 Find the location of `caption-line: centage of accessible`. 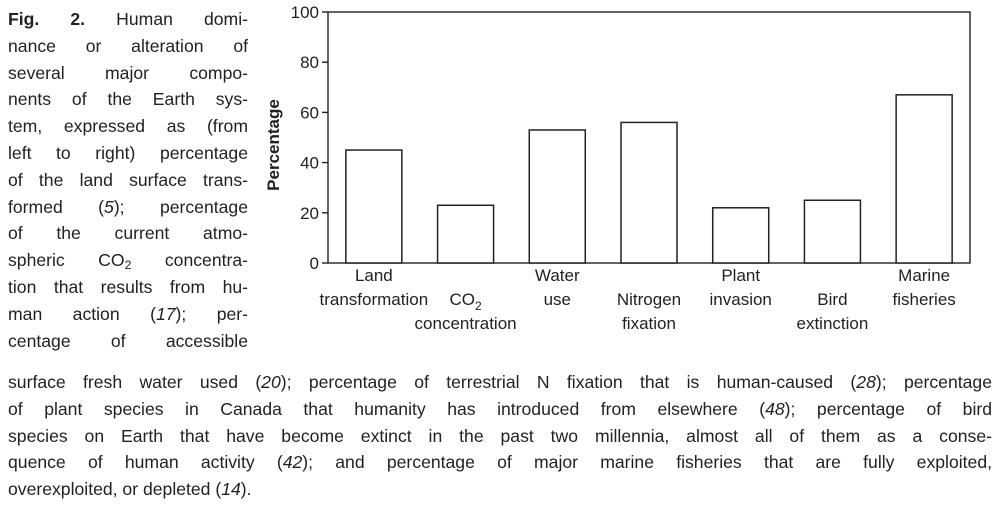

caption-line: centage of accessible is located at coordinates (128, 340).